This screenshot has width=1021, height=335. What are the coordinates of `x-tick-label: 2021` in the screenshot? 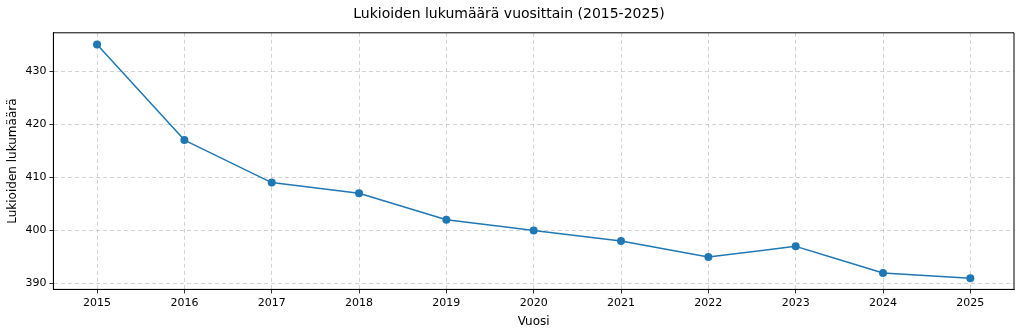 It's located at (621, 302).